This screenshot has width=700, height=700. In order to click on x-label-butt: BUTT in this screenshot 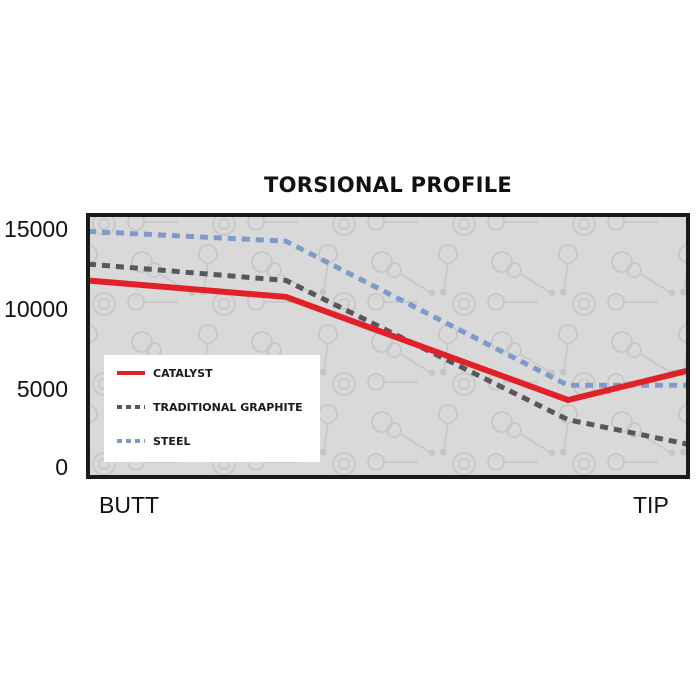, I will do `click(129, 505)`.